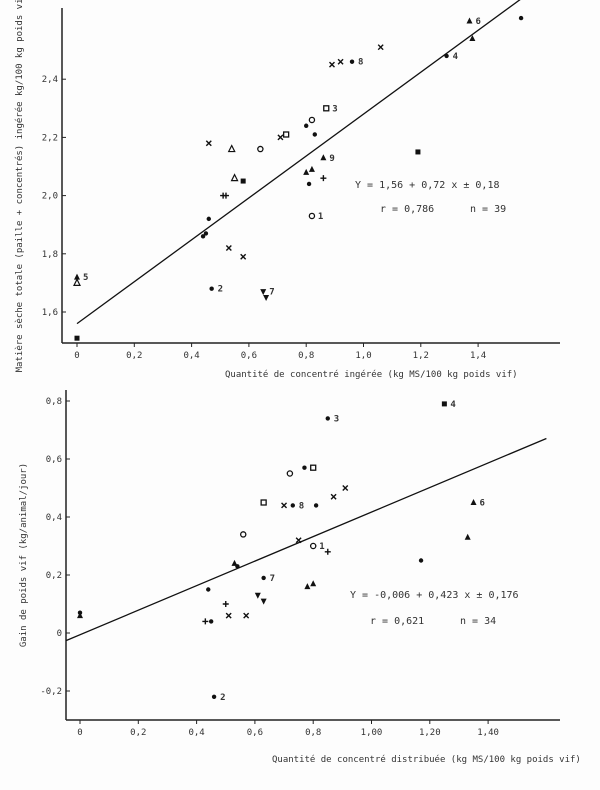  Describe the element at coordinates (255, 733) in the screenshot. I see `x-tick-label: 0,6` at that location.